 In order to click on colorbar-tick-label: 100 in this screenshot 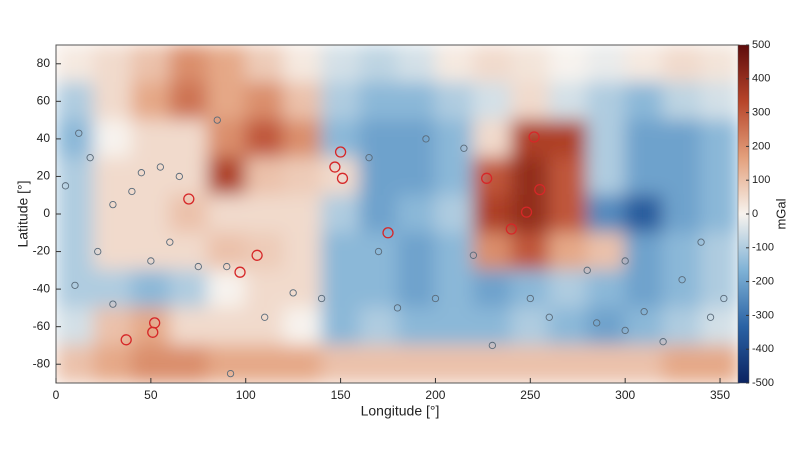, I will do `click(761, 180)`.